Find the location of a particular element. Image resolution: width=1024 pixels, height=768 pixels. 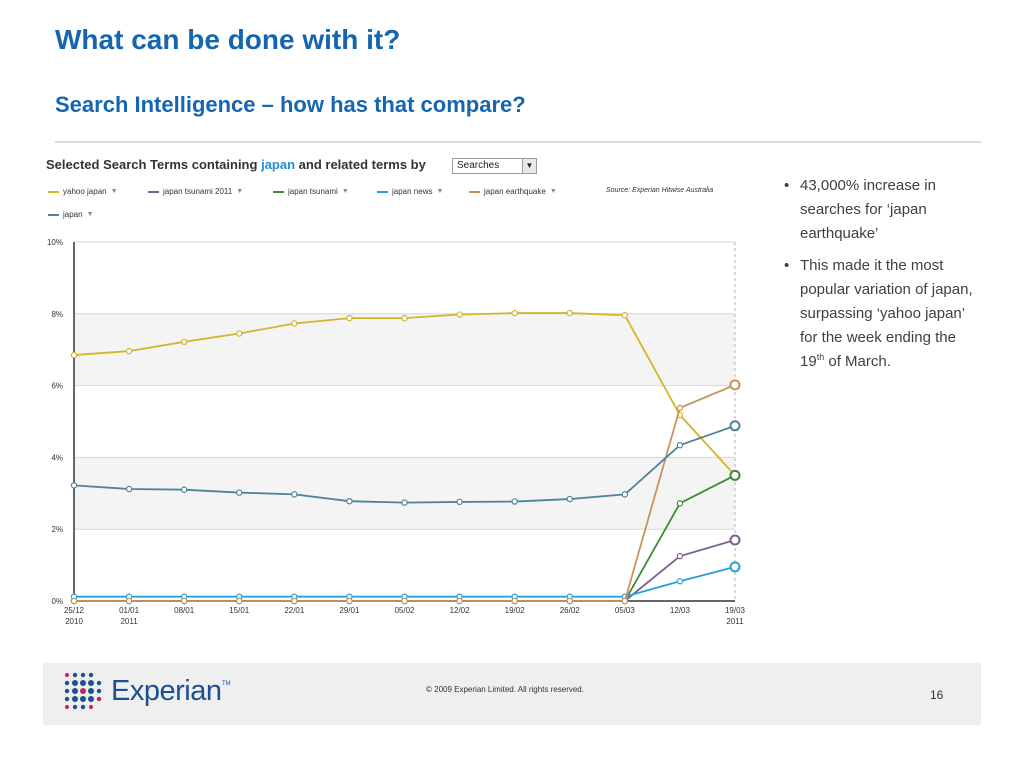

title-divider is located at coordinates (518, 142).